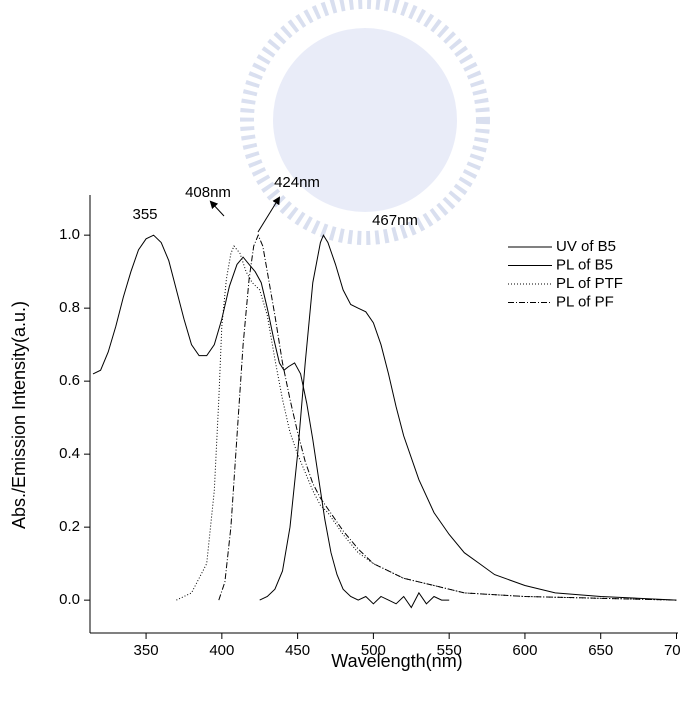  Describe the element at coordinates (589, 283) in the screenshot. I see `legend-label: PL of PTF` at that location.